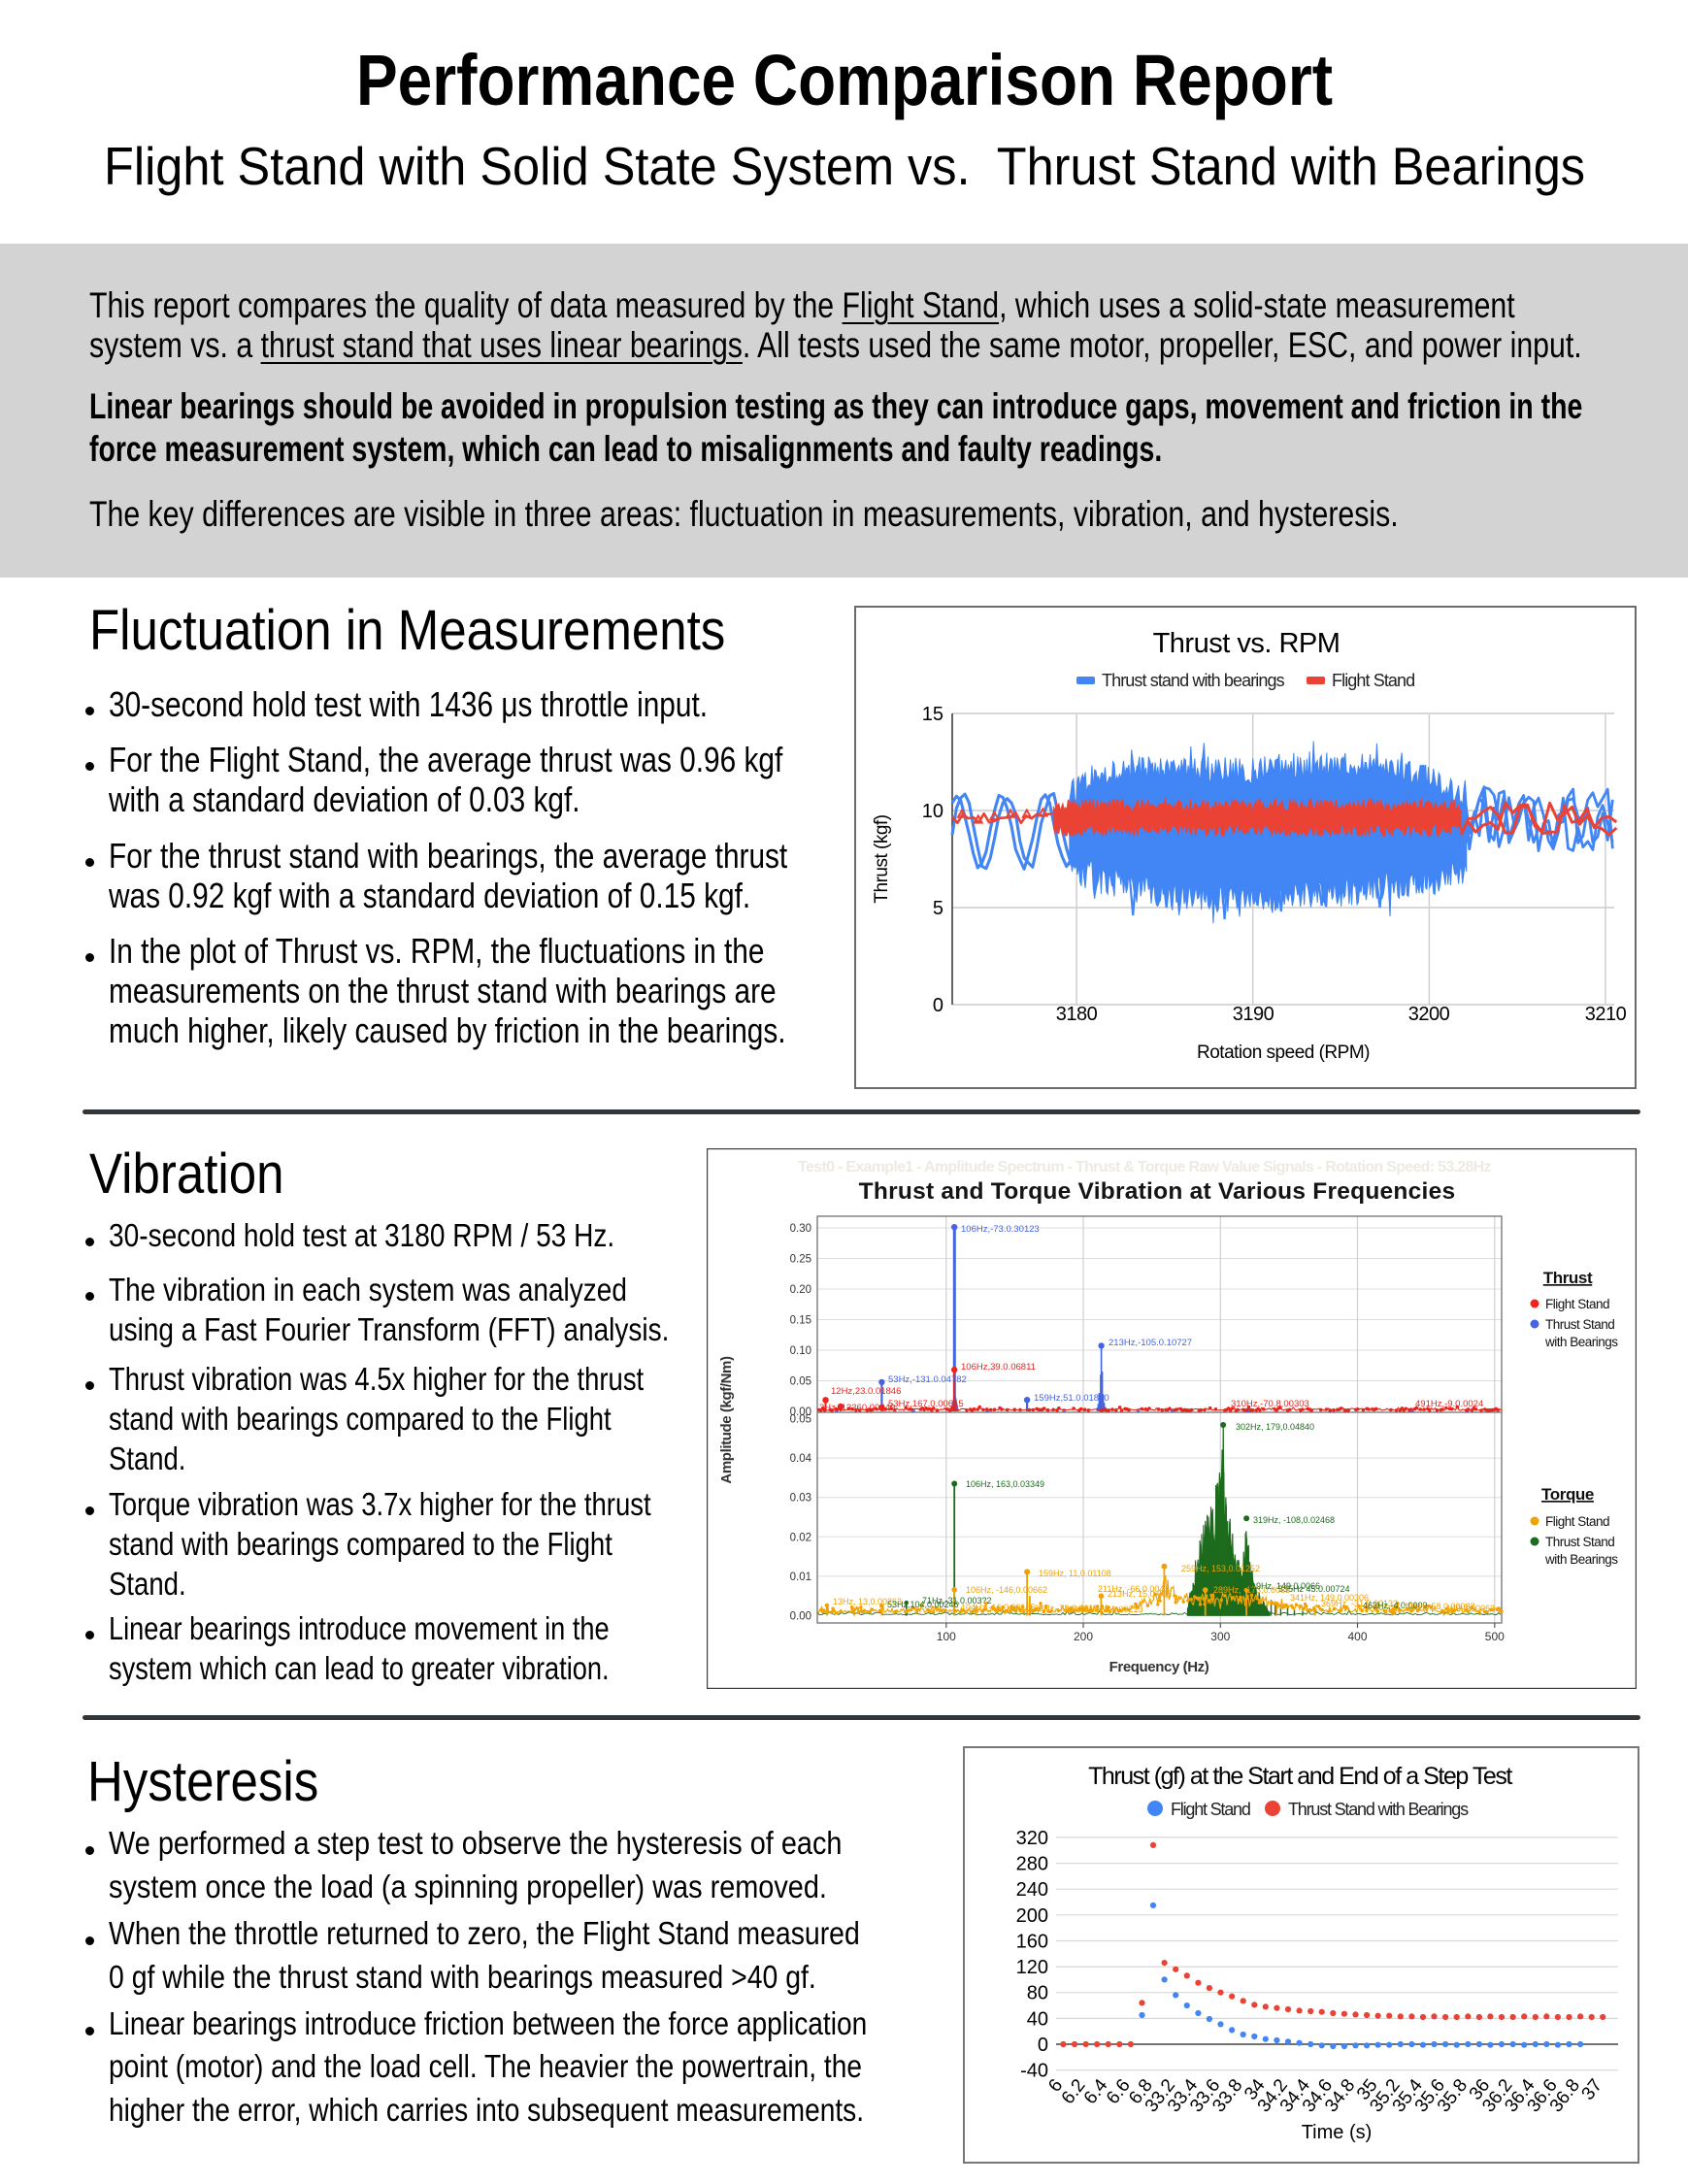 This screenshot has height=2184, width=1688. What do you see at coordinates (801, 1459) in the screenshot?
I see `svg-text: 0.04` at bounding box center [801, 1459].